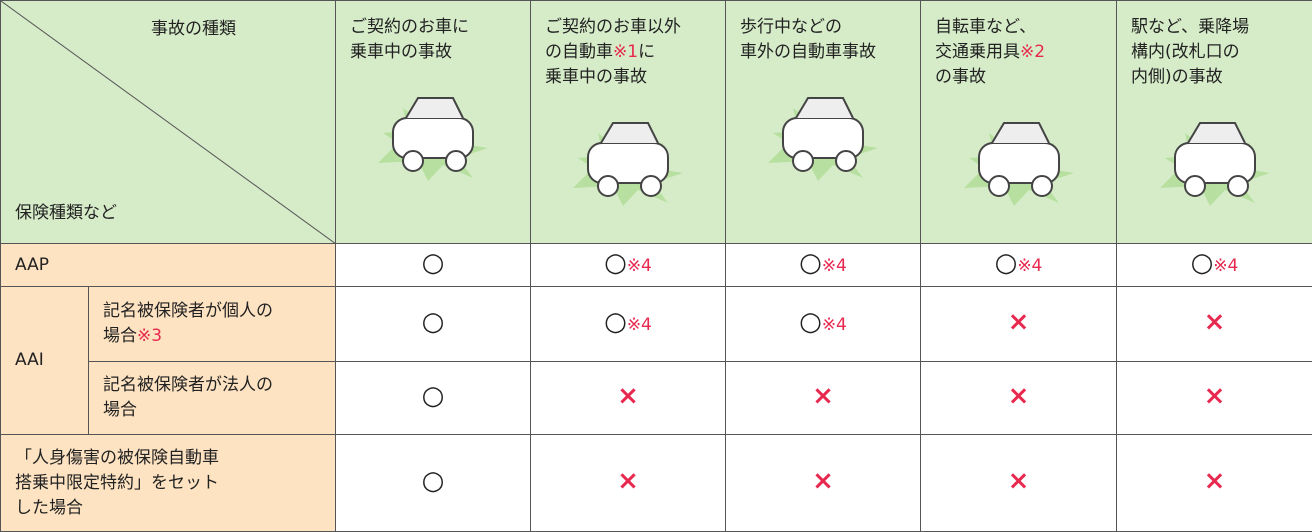 The width and height of the screenshot is (1312, 532). Describe the element at coordinates (985, 27) in the screenshot. I see `text: 自転車など、` at that location.